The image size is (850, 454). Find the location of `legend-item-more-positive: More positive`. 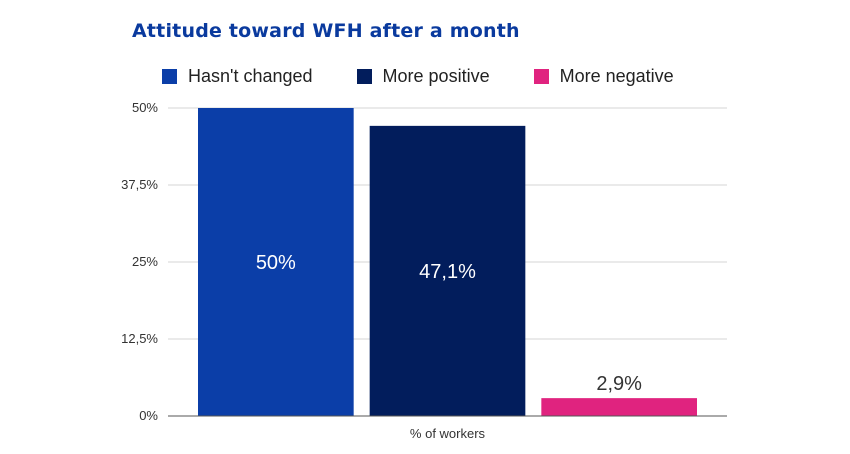

legend-item-more-positive: More positive is located at coordinates (423, 76).